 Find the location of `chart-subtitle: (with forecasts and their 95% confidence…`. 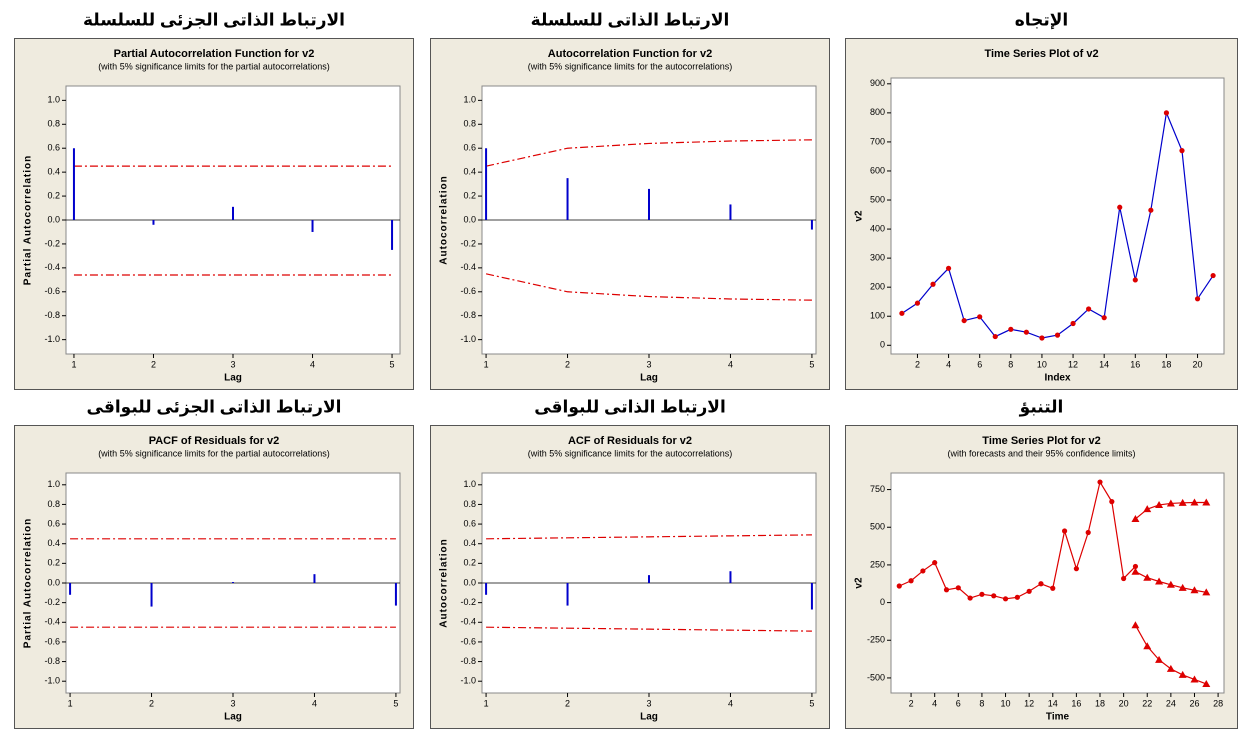

chart-subtitle: (with forecasts and their 95% confidence… is located at coordinates (1041, 453).